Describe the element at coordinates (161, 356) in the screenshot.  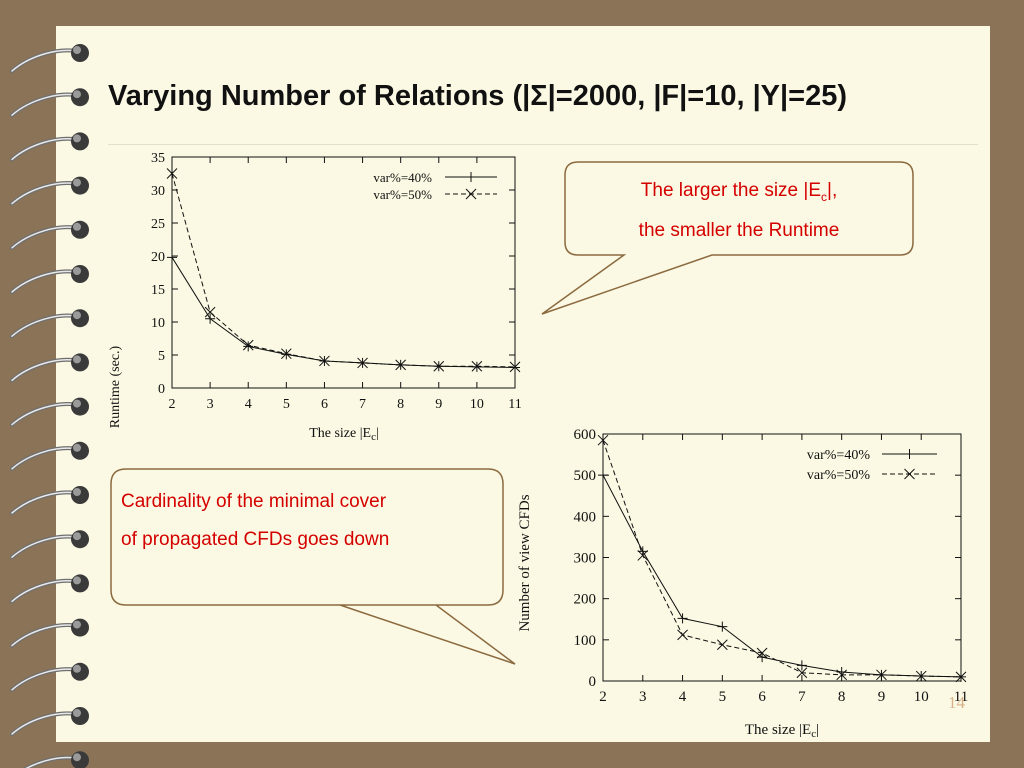
I see `y-tick-label: 5` at that location.